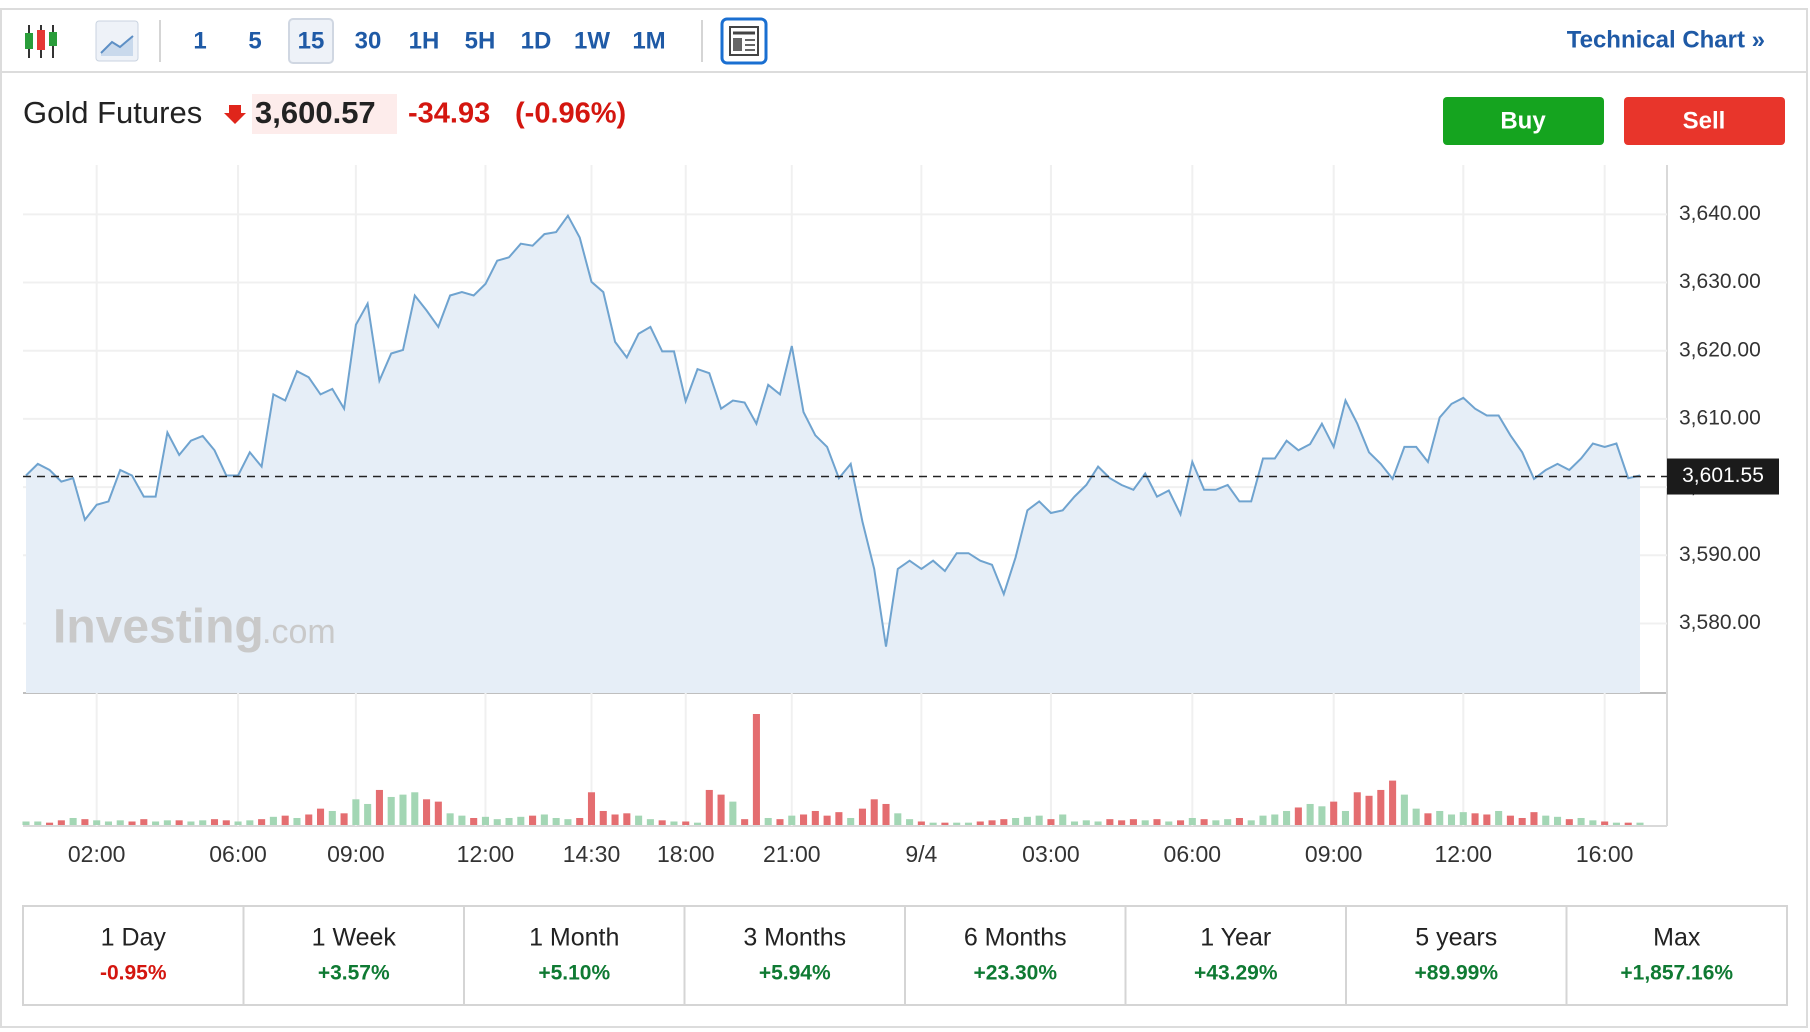  I want to click on x-tick-label: 06:00, so click(238, 854).